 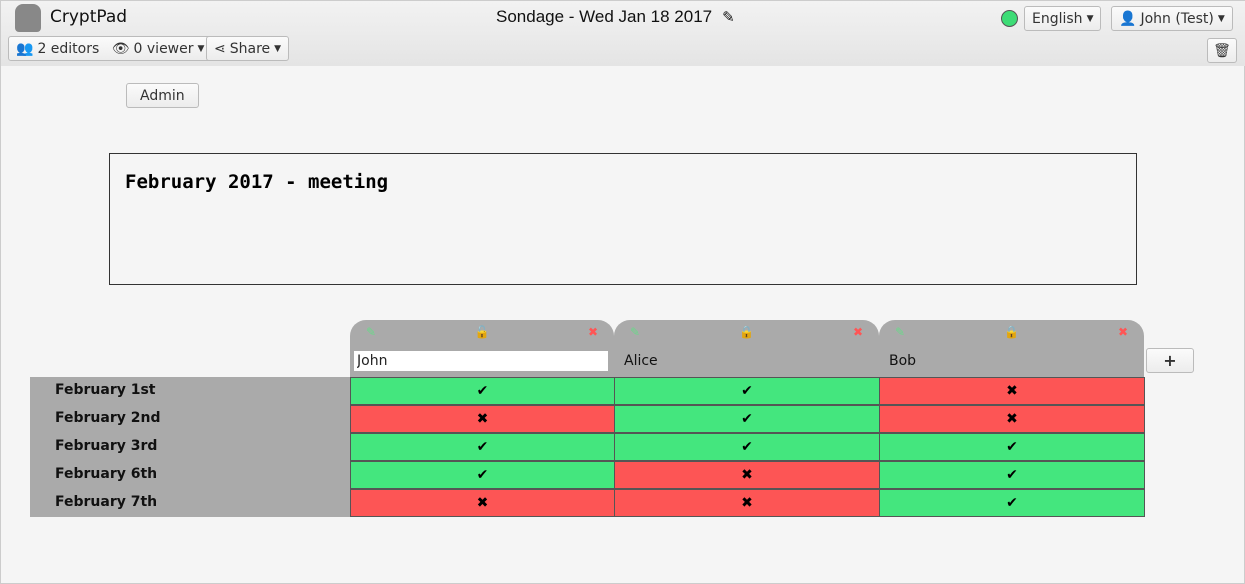 I want to click on trash-icon: 🗑, so click(x=1222, y=50).